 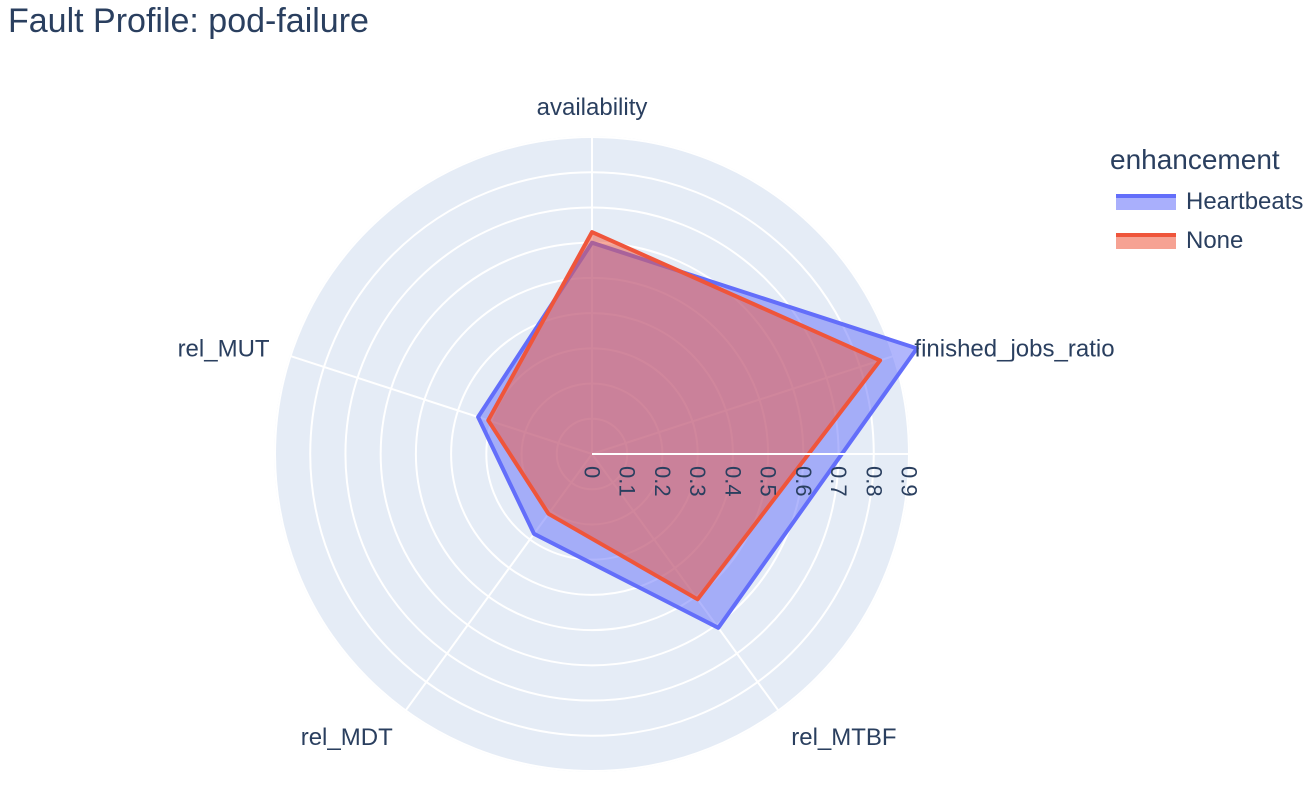 What do you see at coordinates (347, 737) in the screenshot?
I see `axis-label-rel-mdt: rel_MDT` at bounding box center [347, 737].